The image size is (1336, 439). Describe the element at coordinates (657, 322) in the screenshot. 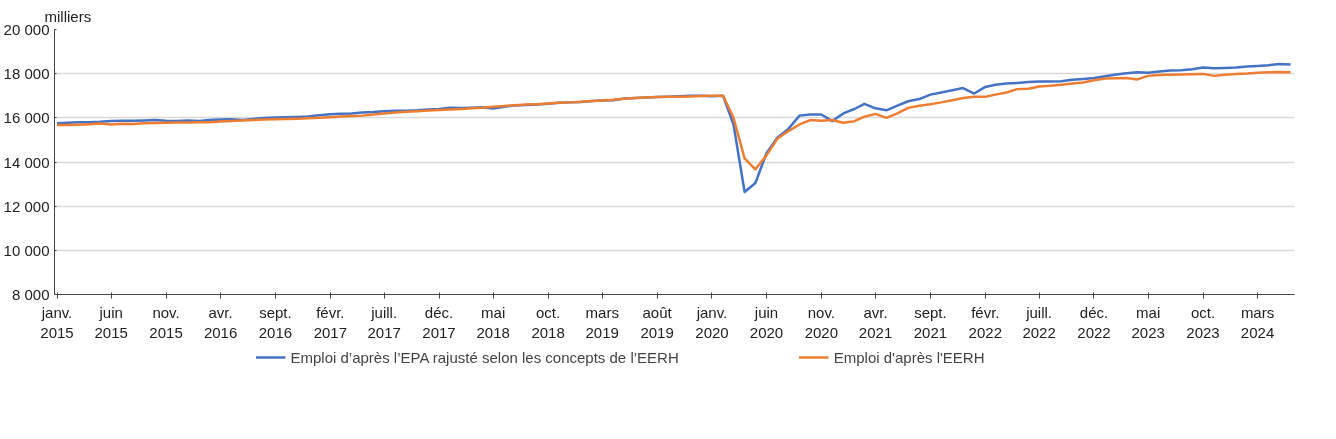

I see `x-tick-label: août 2019` at that location.